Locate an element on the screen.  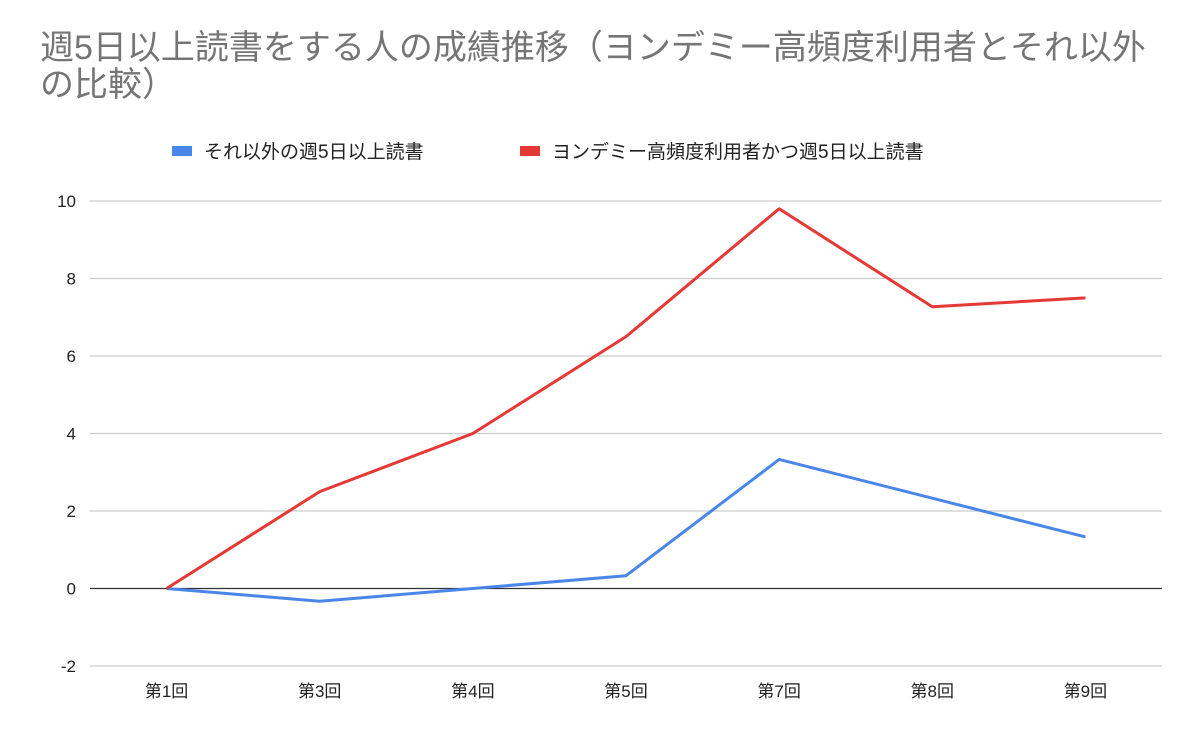
x-tick-label: 第7回 is located at coordinates (778, 691).